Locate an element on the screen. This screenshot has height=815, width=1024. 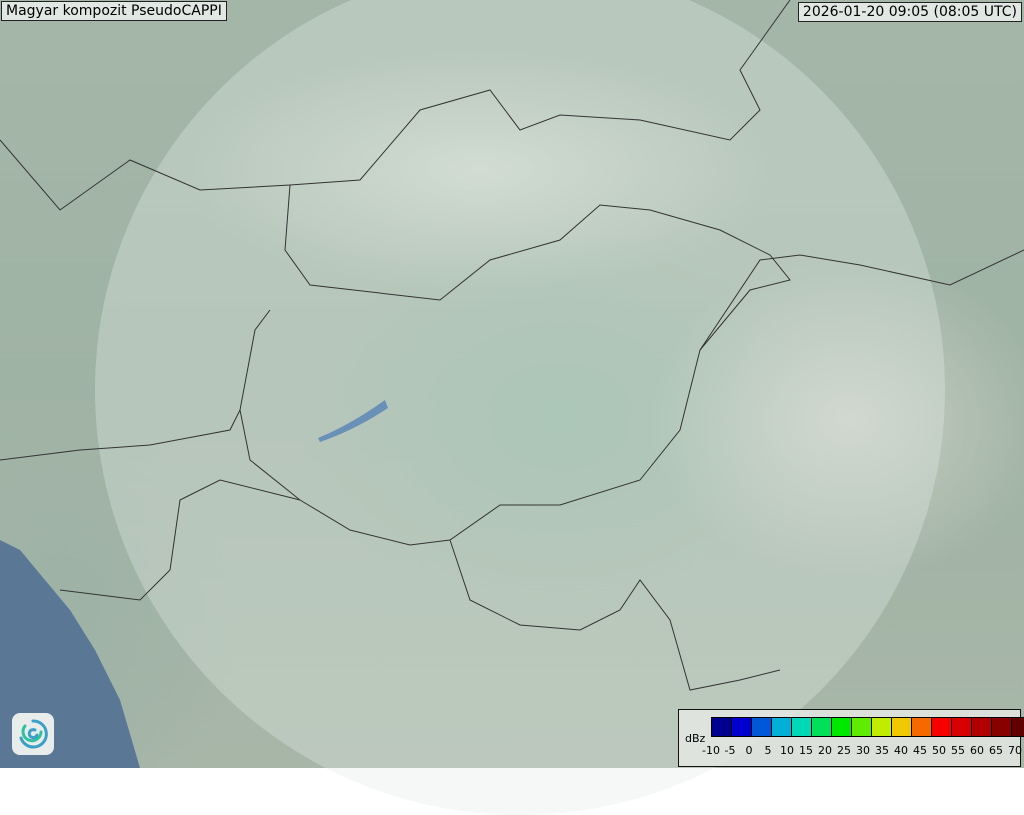
legend-tick: -10 is located at coordinates (711, 750).